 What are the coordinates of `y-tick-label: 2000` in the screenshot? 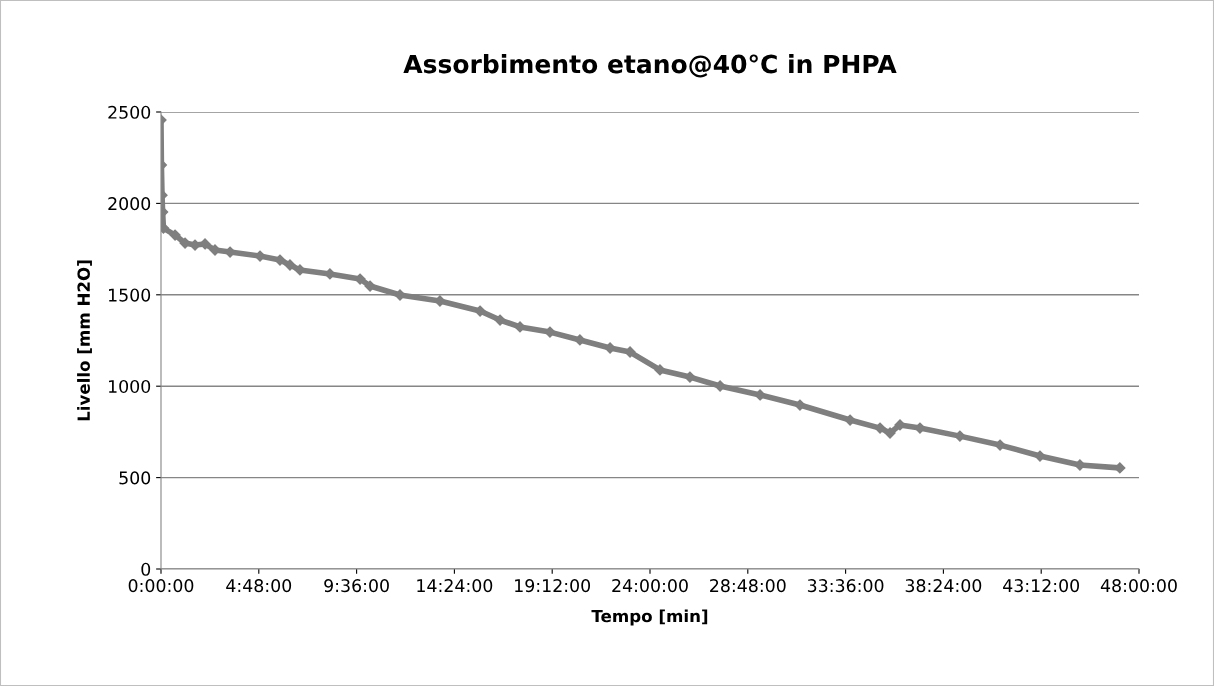 It's located at (129, 204).